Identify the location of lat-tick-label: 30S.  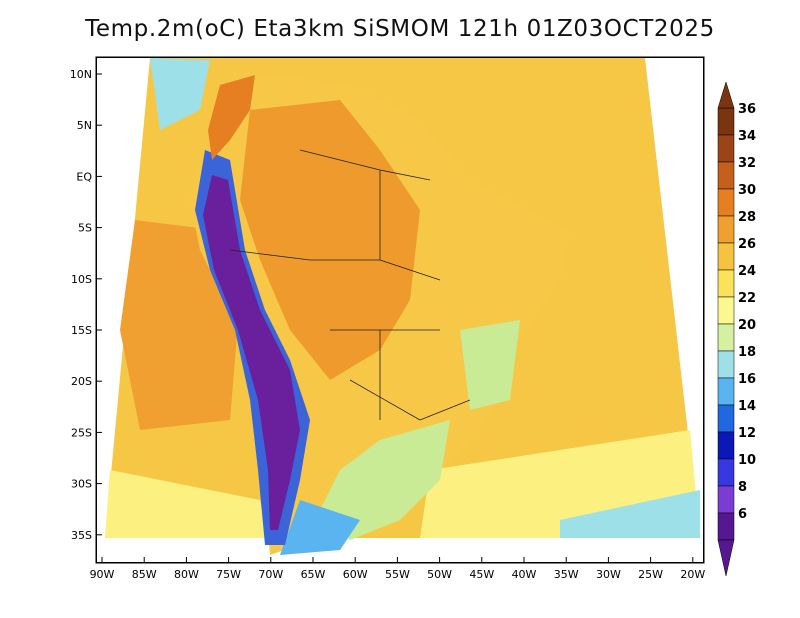
(81, 484).